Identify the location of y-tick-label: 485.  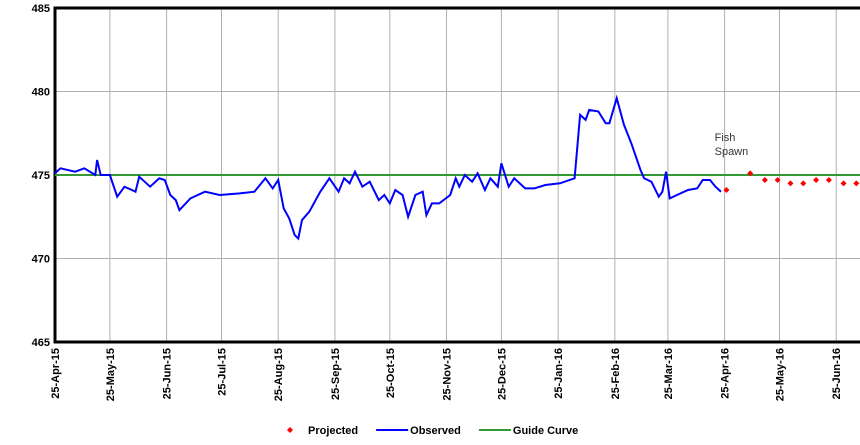
(41, 9).